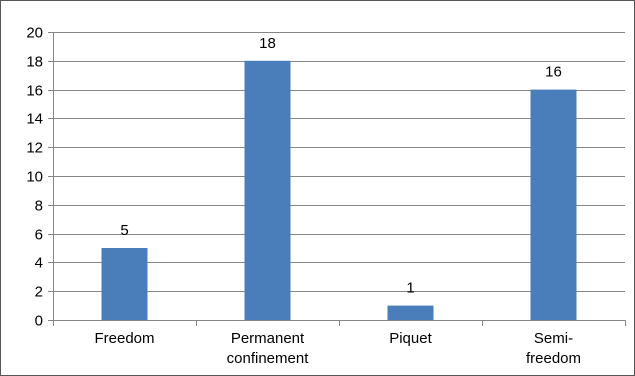 The width and height of the screenshot is (635, 376). What do you see at coordinates (39, 235) in the screenshot?
I see `y-tick-label: 6` at bounding box center [39, 235].